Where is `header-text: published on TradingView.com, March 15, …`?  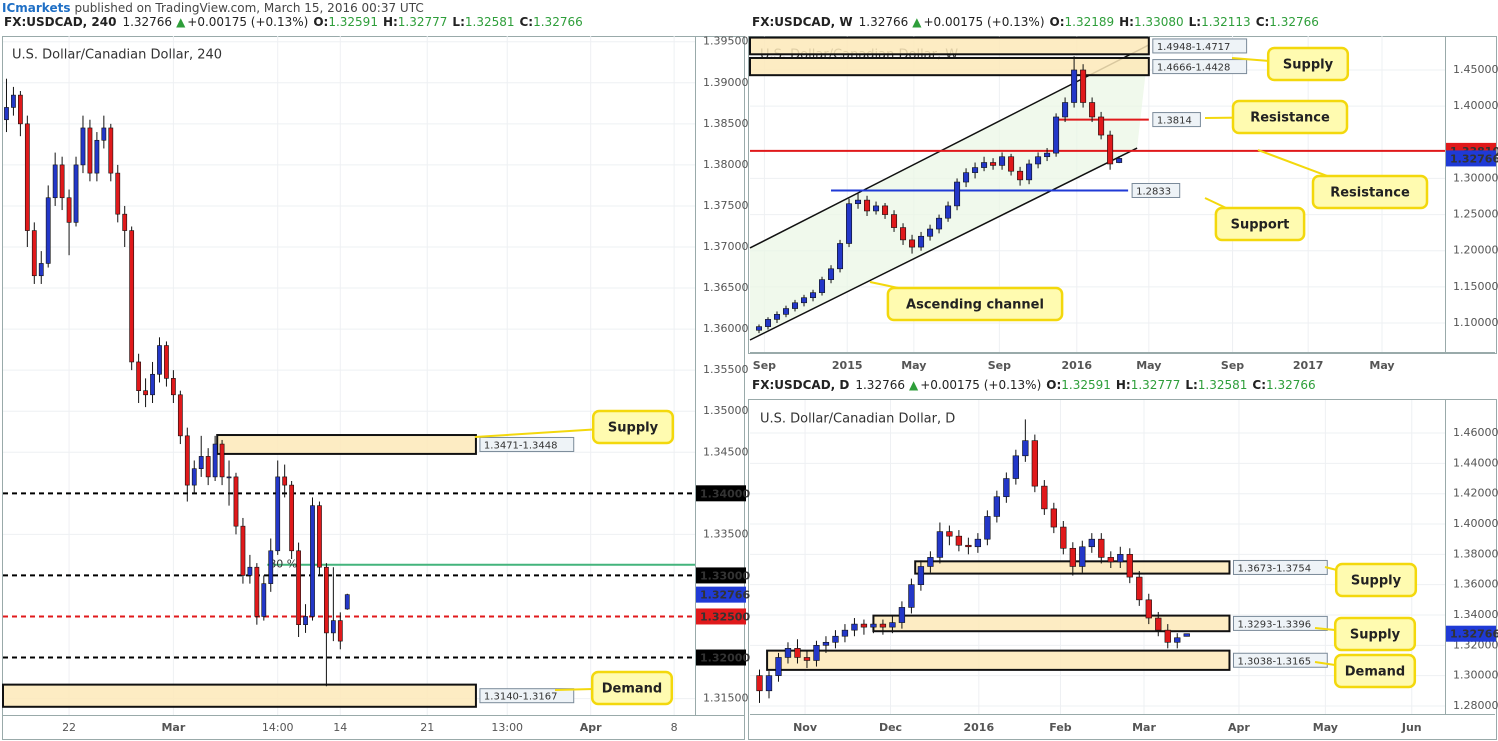
header-text: published on TradingView.com, March 15, … is located at coordinates (248, 8).